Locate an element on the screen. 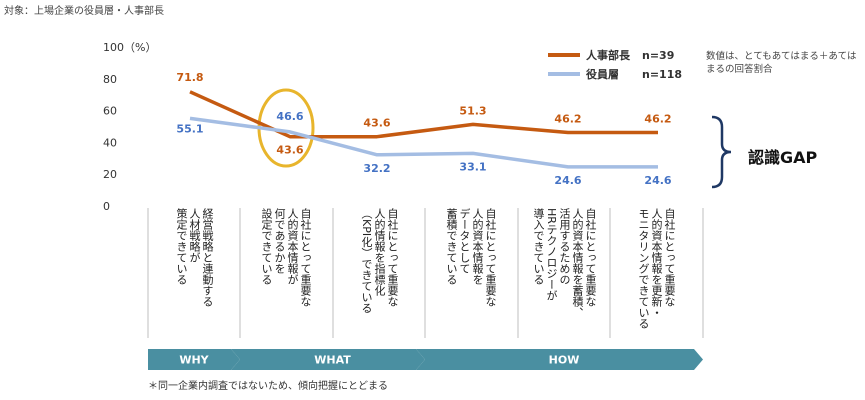  value-note: 数値は、とてもあてはまる＋あてはまるの回答割合 is located at coordinates (781, 63).